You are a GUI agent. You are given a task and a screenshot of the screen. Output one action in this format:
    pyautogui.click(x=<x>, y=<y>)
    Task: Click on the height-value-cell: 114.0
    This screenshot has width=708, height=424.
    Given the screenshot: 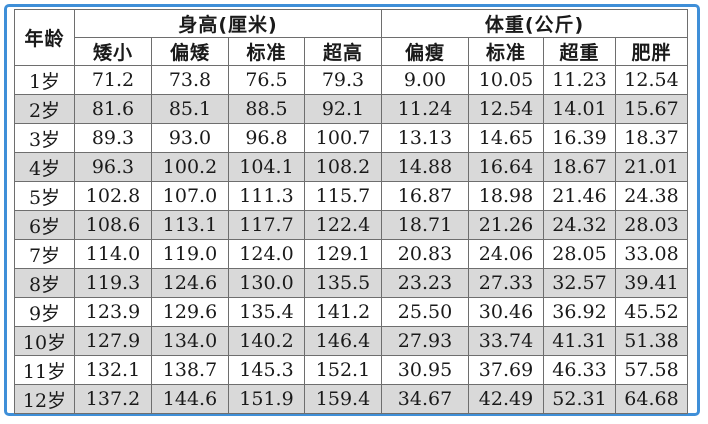 What is the action you would take?
    pyautogui.click(x=113, y=254)
    